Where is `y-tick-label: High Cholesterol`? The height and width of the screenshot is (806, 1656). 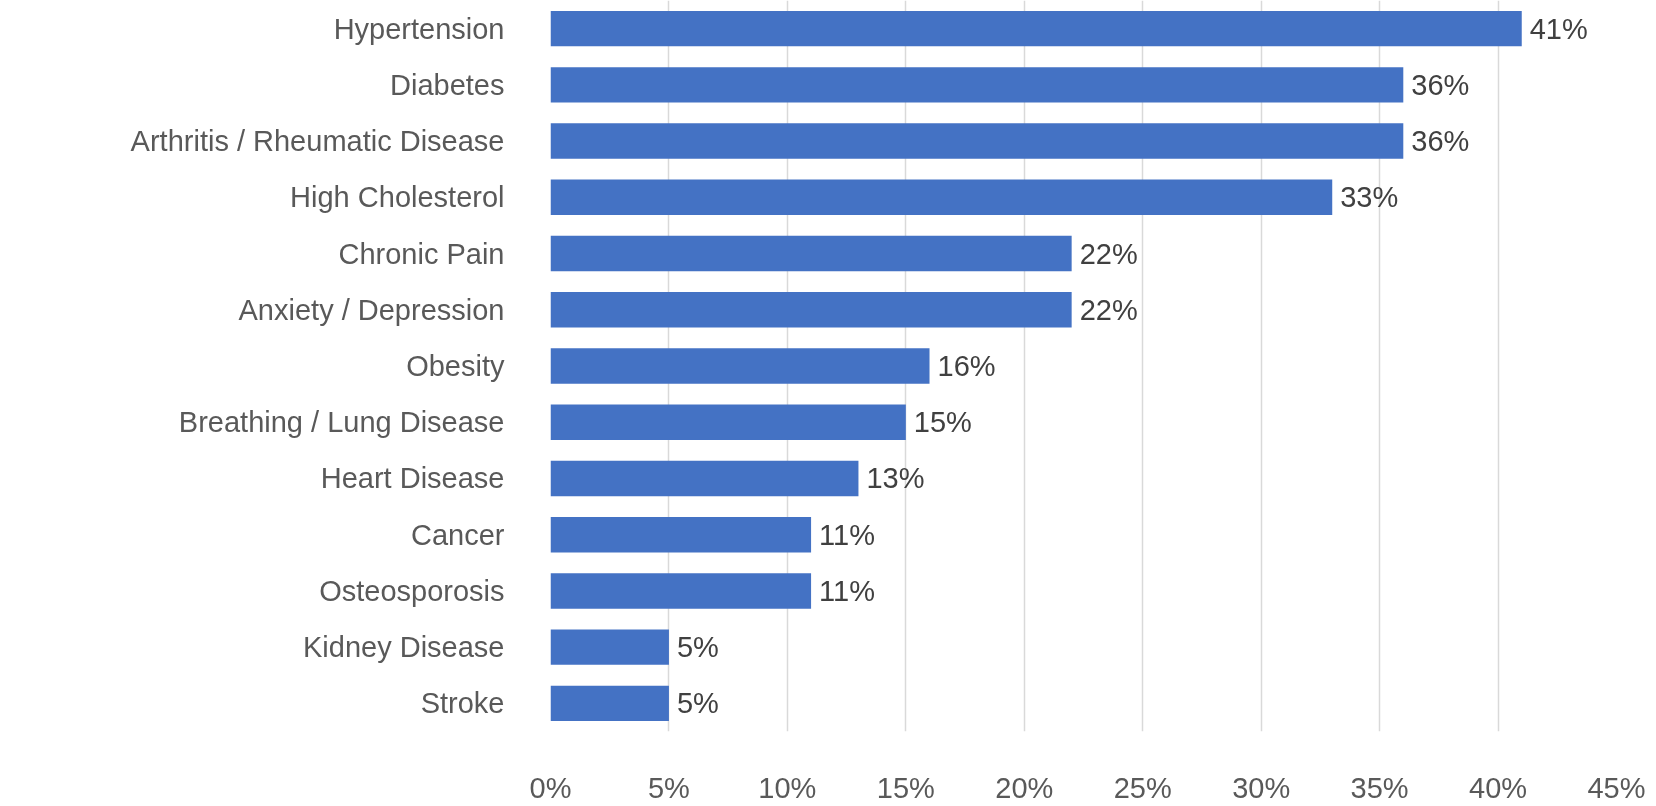
y-tick-label: High Cholesterol is located at coordinates (397, 197).